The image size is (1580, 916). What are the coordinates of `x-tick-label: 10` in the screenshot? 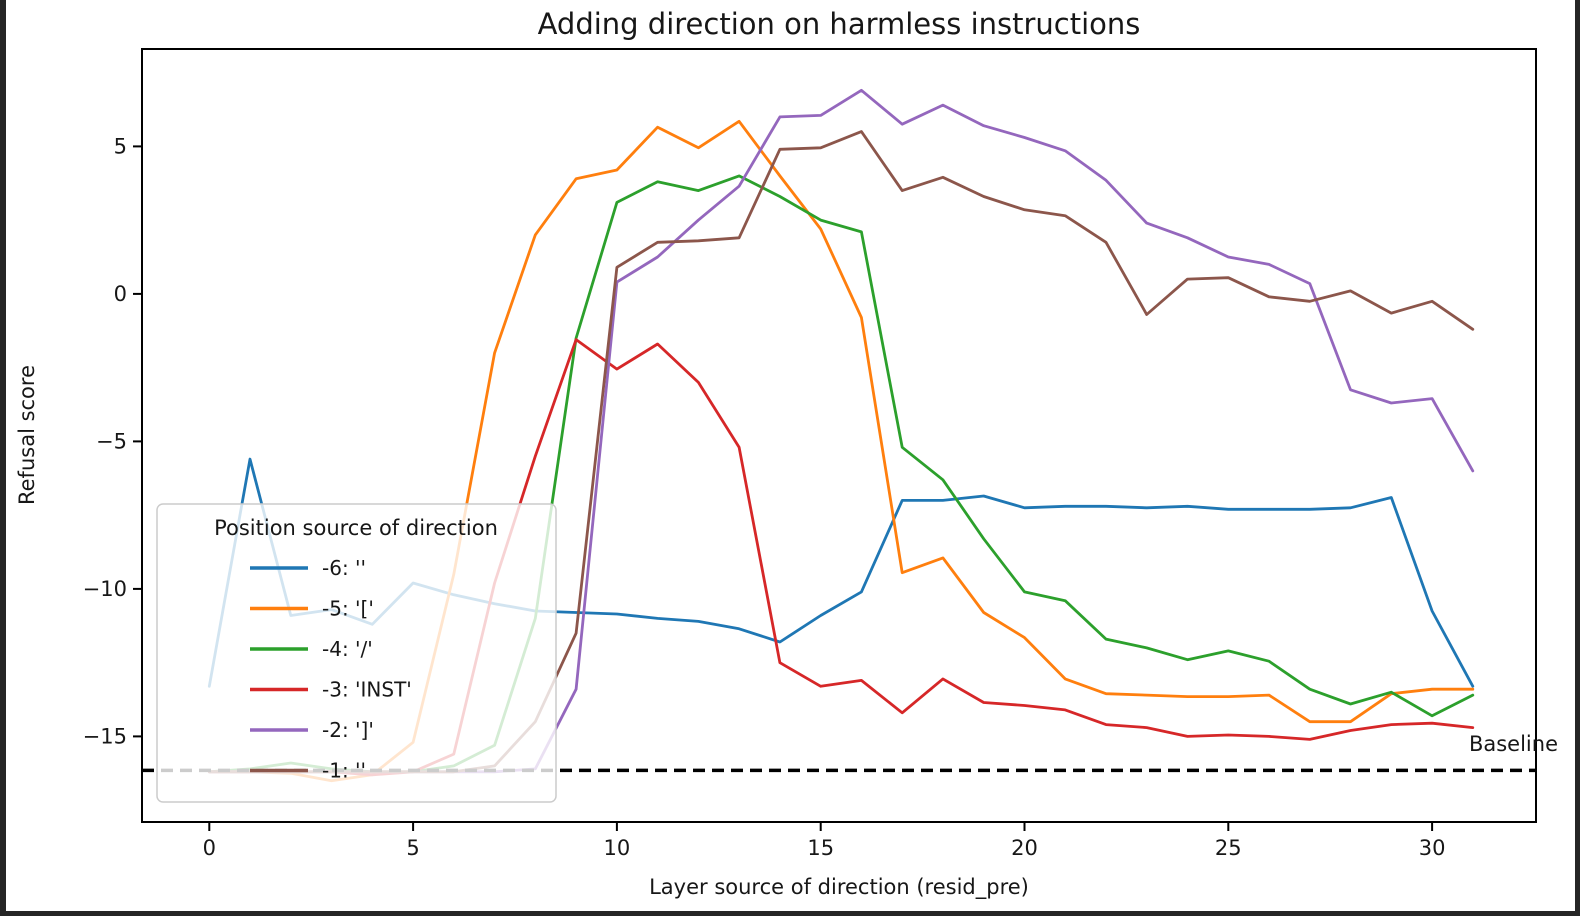 It's located at (617, 848).